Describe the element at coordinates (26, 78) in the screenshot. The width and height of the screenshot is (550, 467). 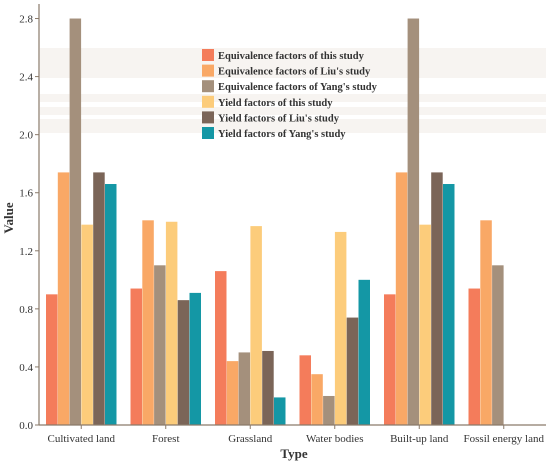
I see `y-tick-label-7: 2.4` at that location.